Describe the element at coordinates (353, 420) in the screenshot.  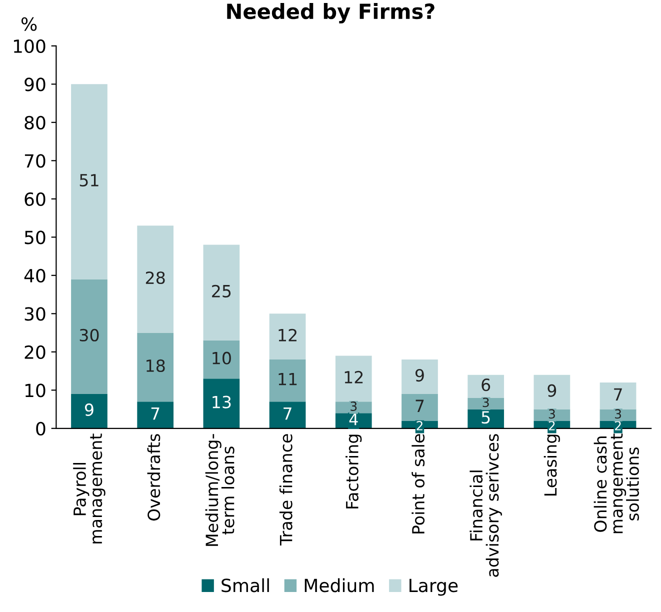
I see `data-label: 4` at that location.